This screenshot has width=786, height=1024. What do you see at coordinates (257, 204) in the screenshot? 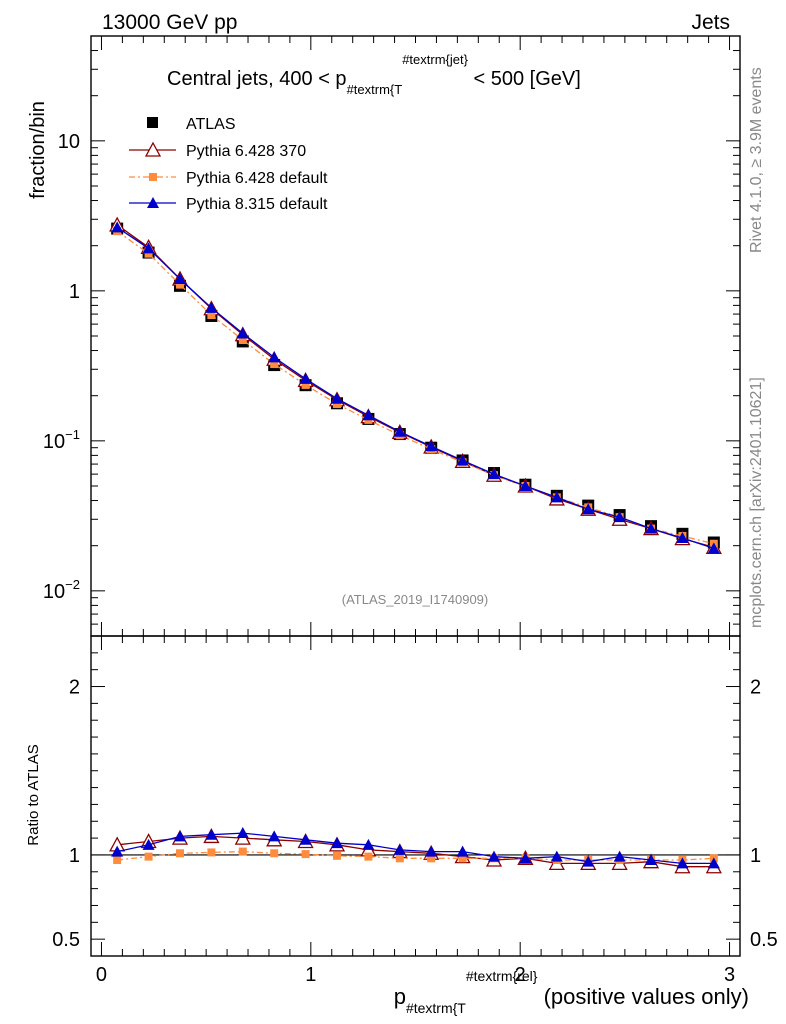
I see `legend-label-pythia8: Pythia 8.315 default` at bounding box center [257, 204].